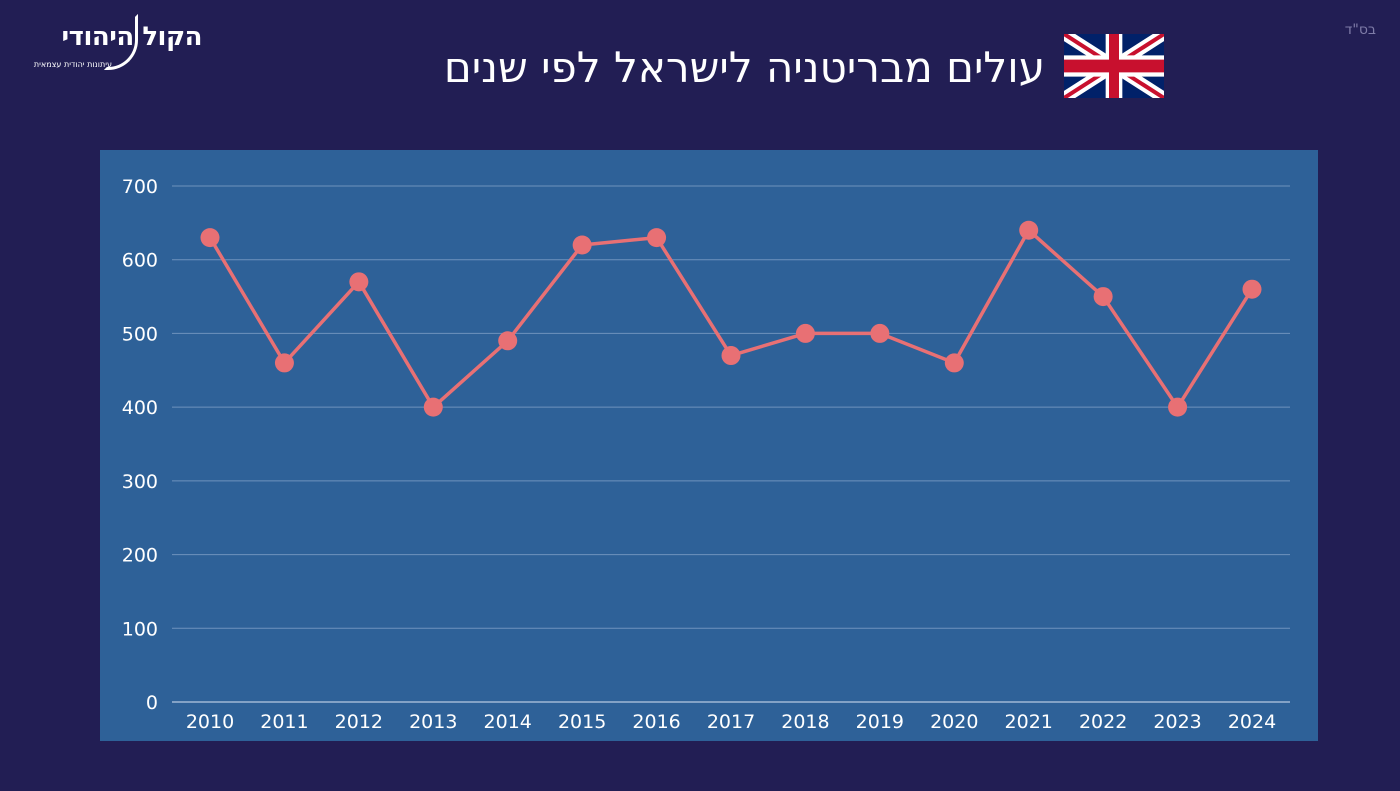 Image resolution: width=1400 pixels, height=791 pixels. What do you see at coordinates (1114, 66) in the screenshot?
I see `uk-flag-icon` at bounding box center [1114, 66].